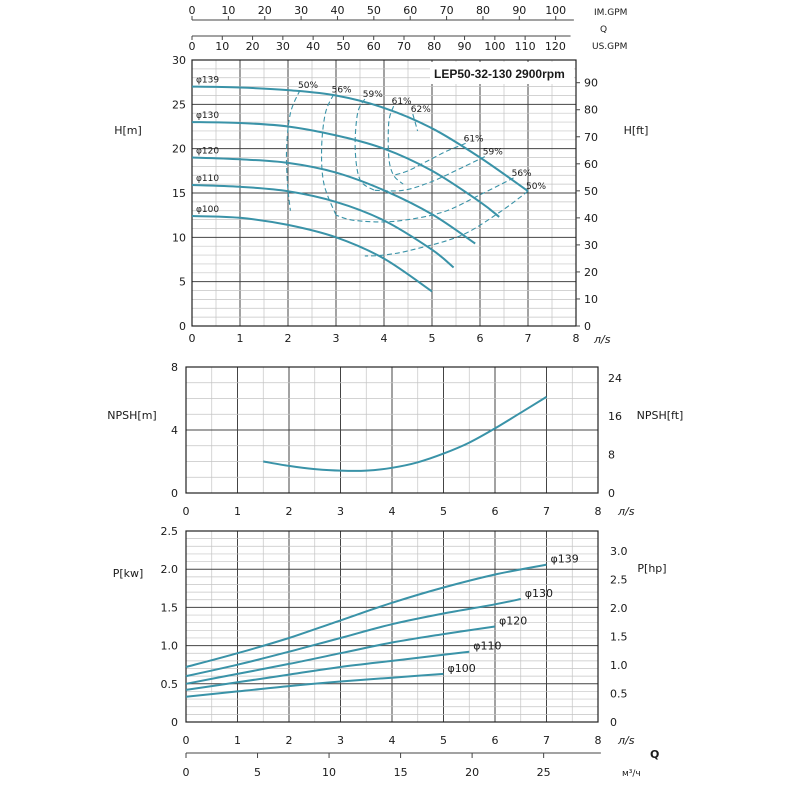 The width and height of the screenshot is (800, 800). What do you see at coordinates (222, 46) in the screenshot?
I see `us-gpm-tick-label: 10` at bounding box center [222, 46].